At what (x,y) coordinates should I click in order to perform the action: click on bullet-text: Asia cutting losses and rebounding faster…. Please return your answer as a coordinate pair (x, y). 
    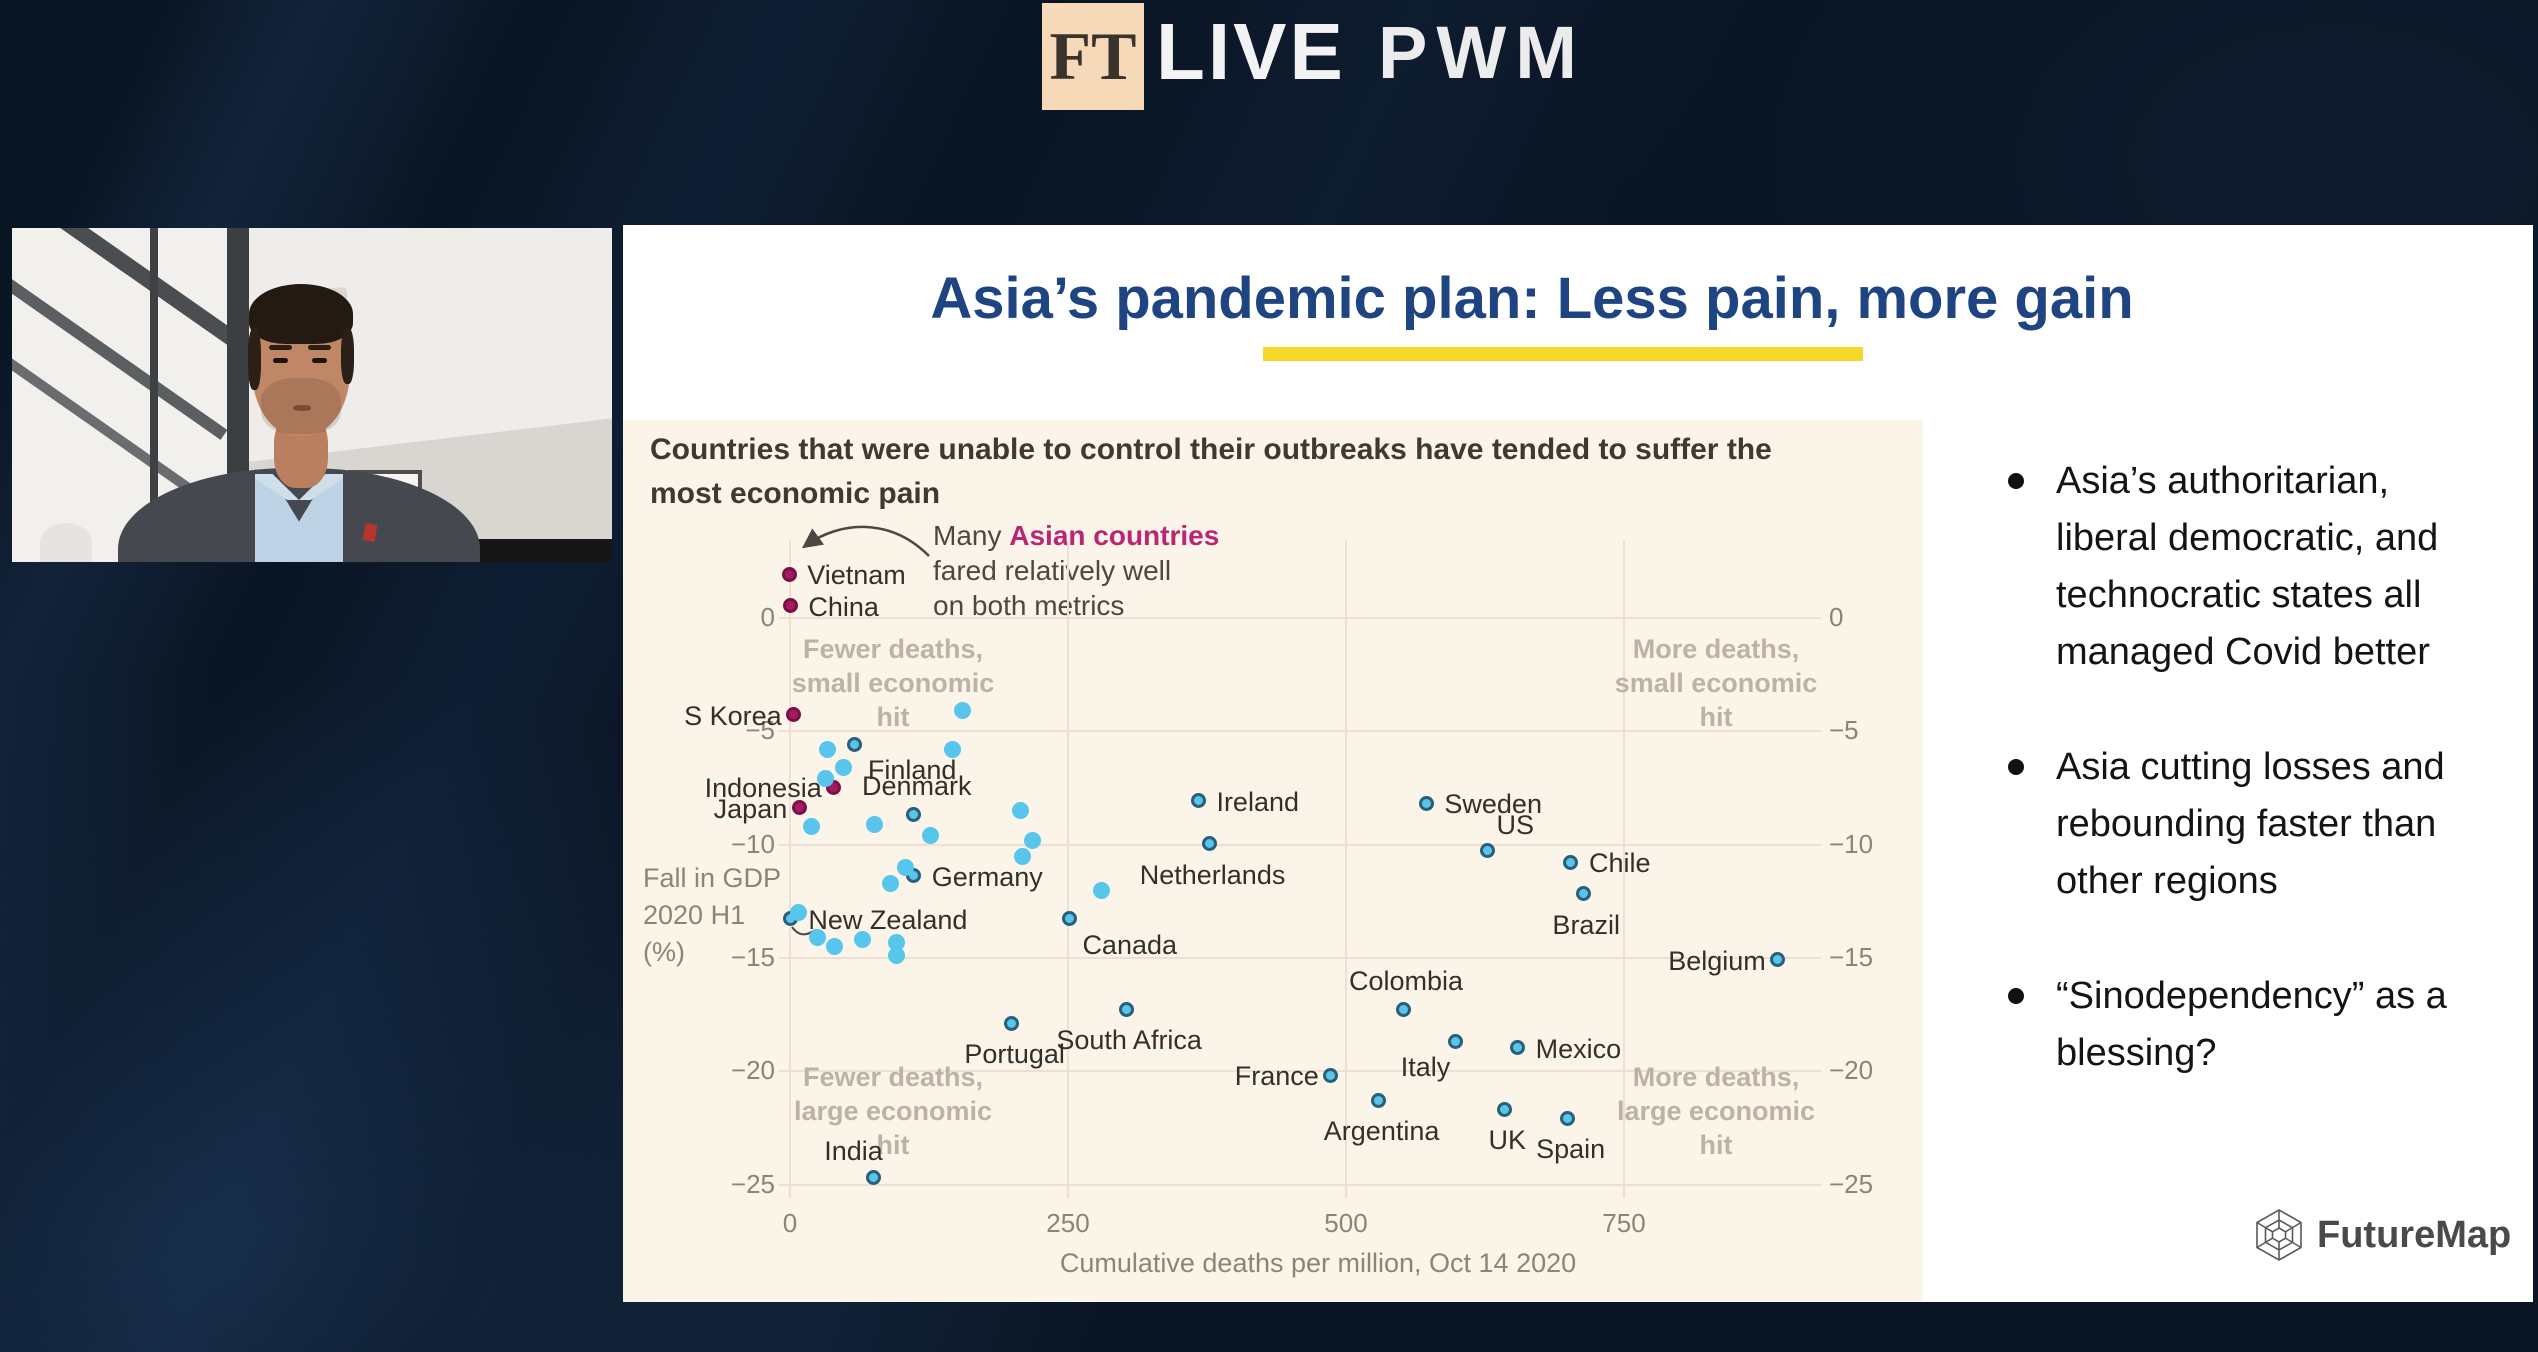
    Looking at the image, I should click on (2250, 824).